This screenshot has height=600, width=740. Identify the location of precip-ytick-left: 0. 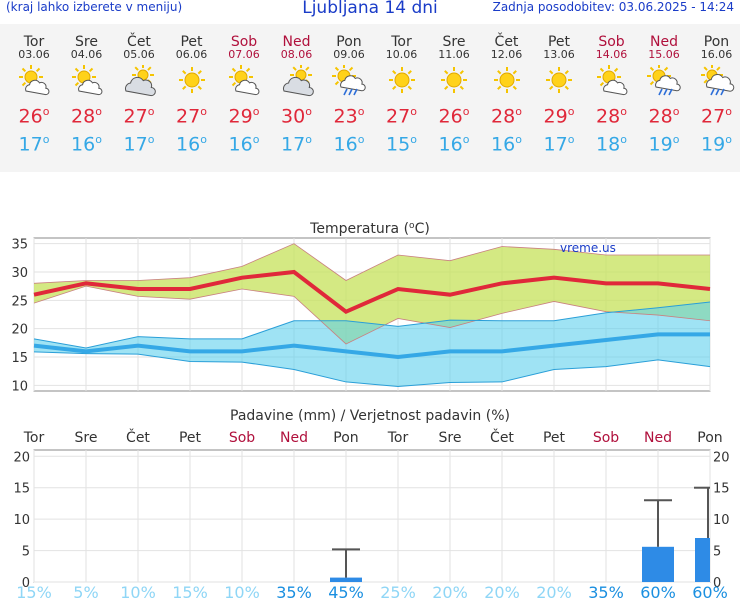
(26, 583).